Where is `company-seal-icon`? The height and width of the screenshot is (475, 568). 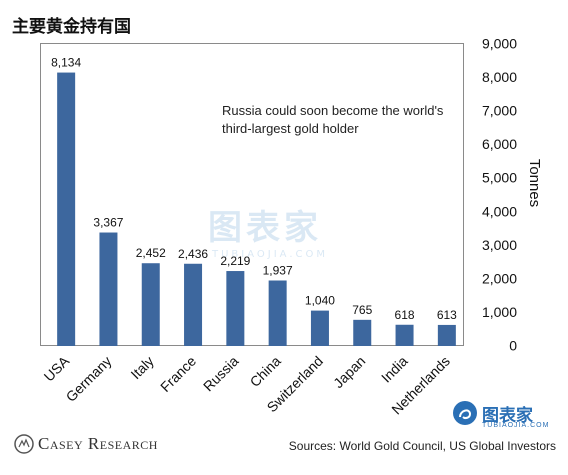 company-seal-icon is located at coordinates (24, 444).